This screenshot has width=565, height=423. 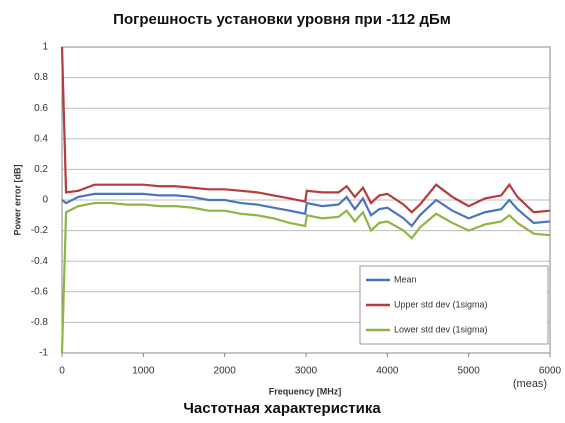 What do you see at coordinates (305, 391) in the screenshot?
I see `x-axis-label: Frequency [MHz]` at bounding box center [305, 391].